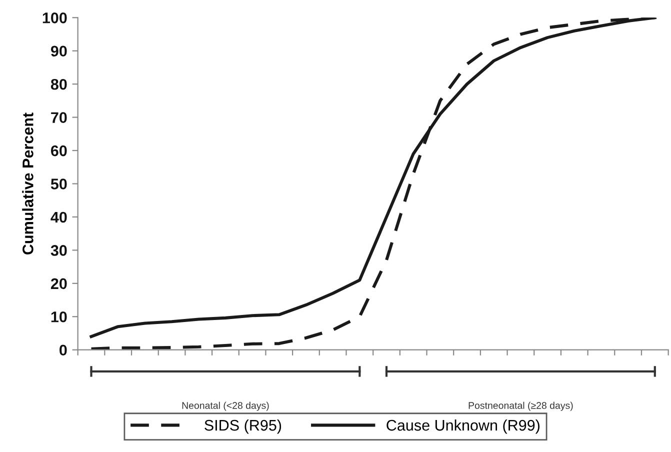 This screenshot has height=452, width=671. Describe the element at coordinates (63, 350) in the screenshot. I see `y-tick-label: 0` at that location.